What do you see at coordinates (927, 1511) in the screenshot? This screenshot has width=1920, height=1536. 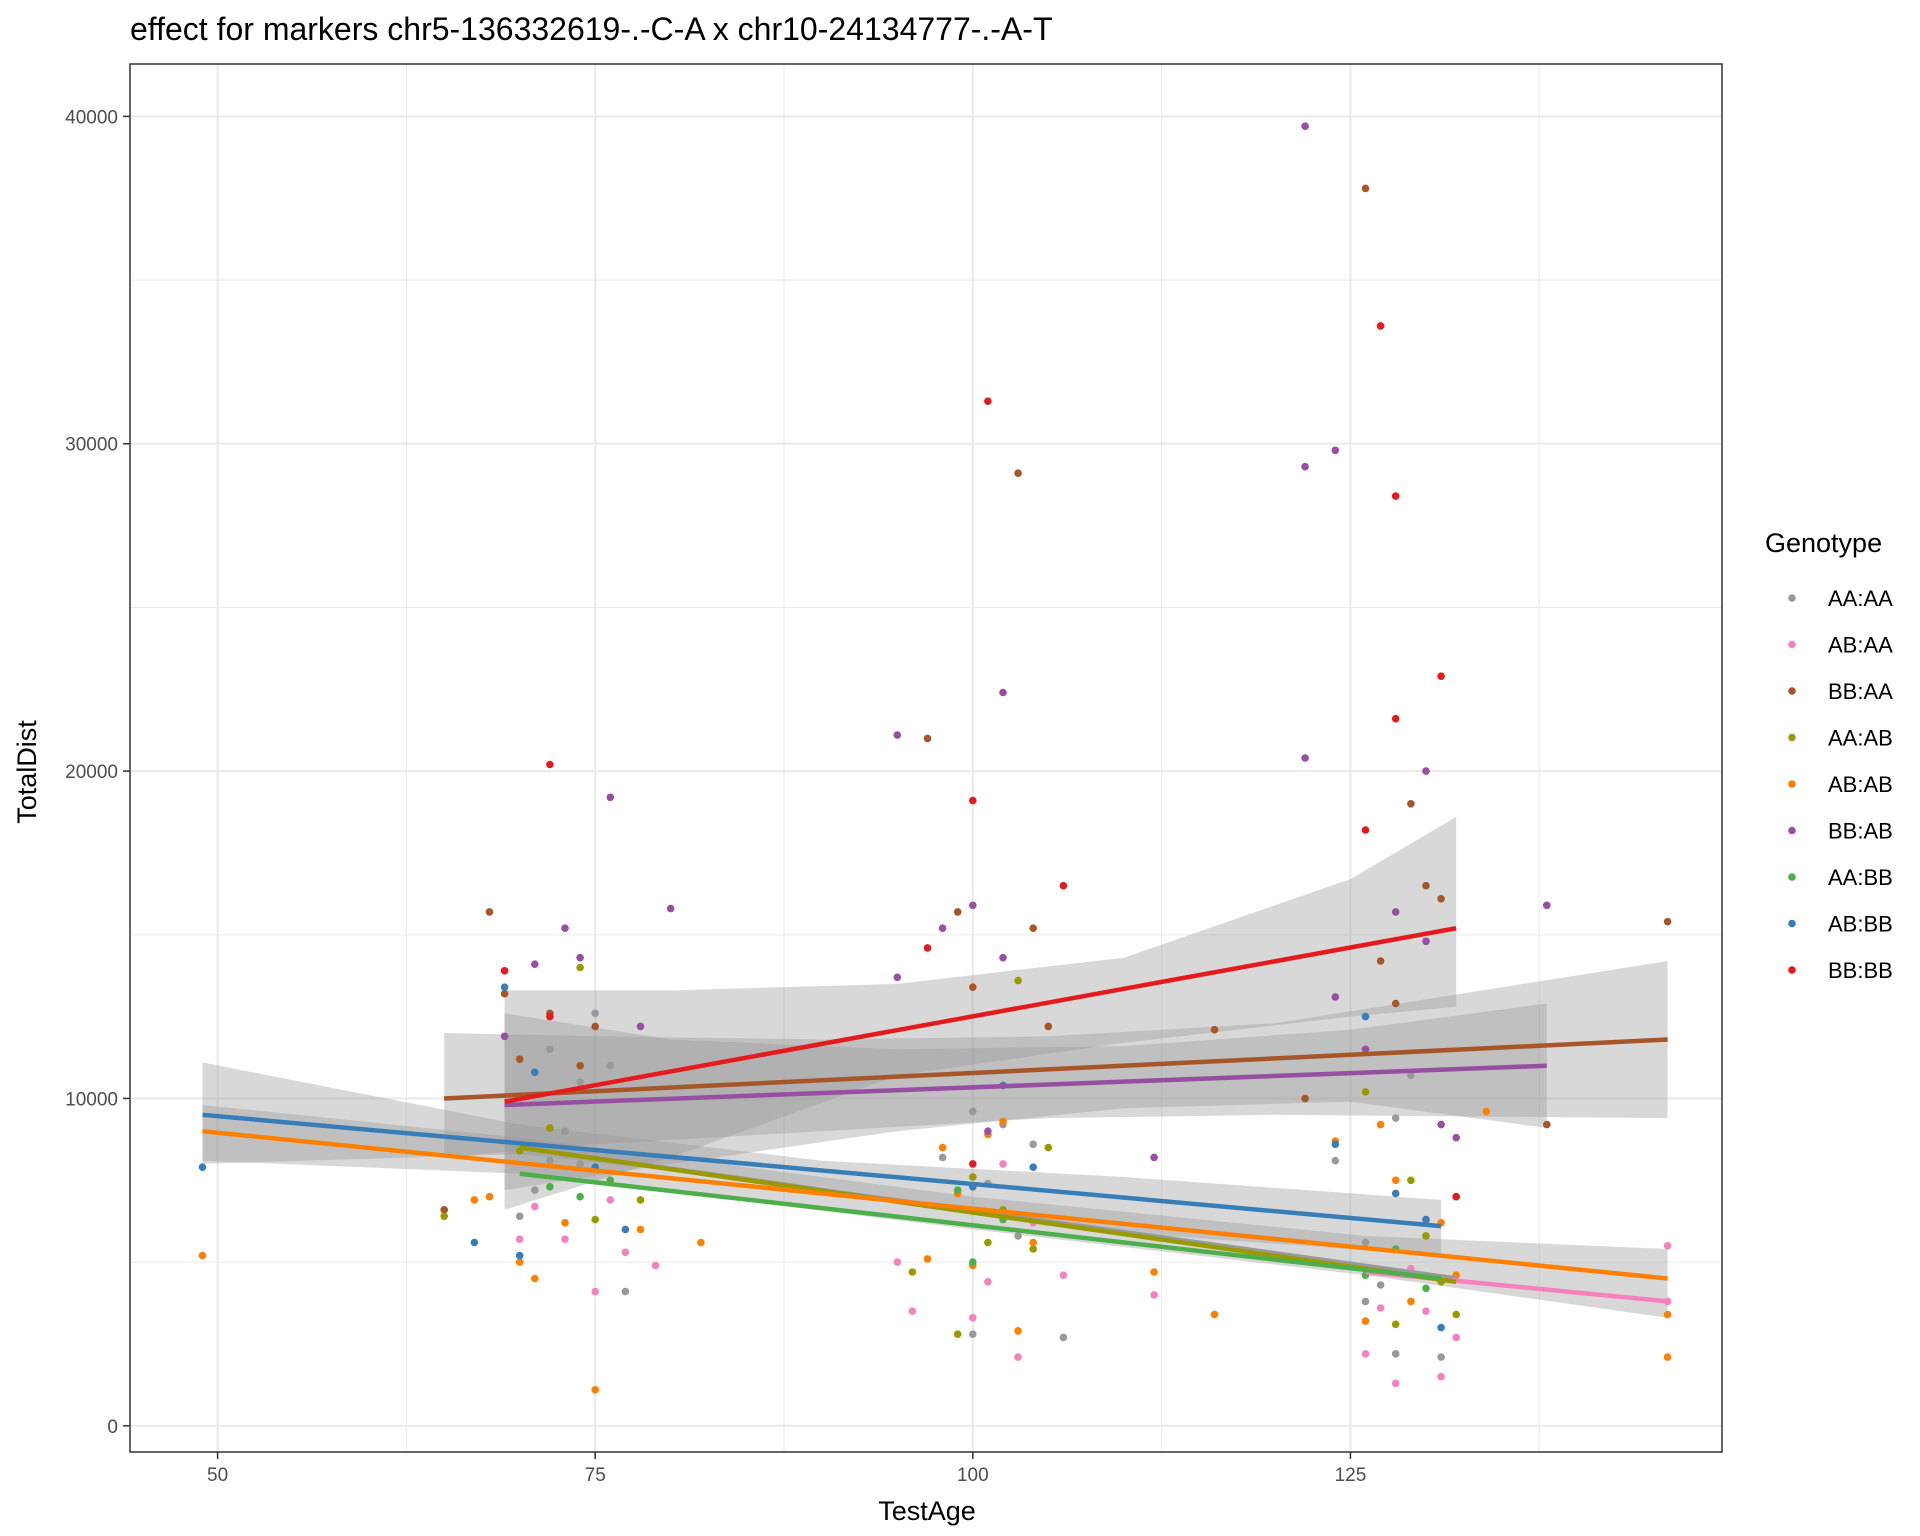 I see `x-axis-title: TestAge` at bounding box center [927, 1511].